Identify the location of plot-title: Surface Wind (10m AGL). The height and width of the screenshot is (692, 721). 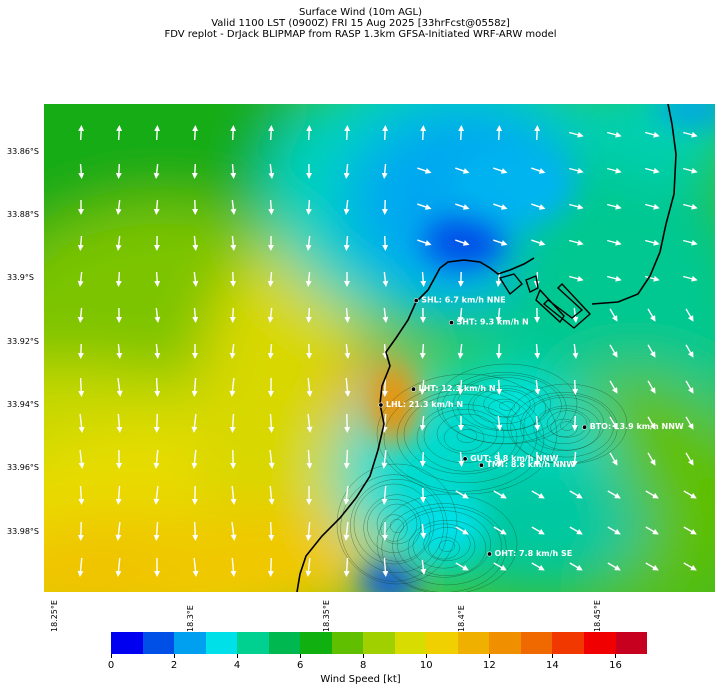
(360, 12).